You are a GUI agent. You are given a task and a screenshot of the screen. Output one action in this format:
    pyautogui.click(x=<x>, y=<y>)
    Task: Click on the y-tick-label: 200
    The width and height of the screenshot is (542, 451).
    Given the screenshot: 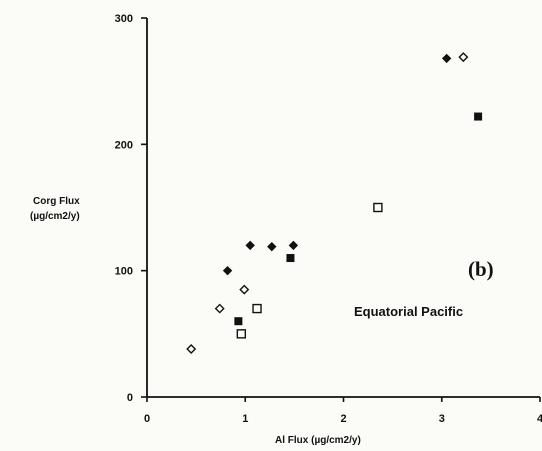 What is the action you would take?
    pyautogui.click(x=124, y=145)
    